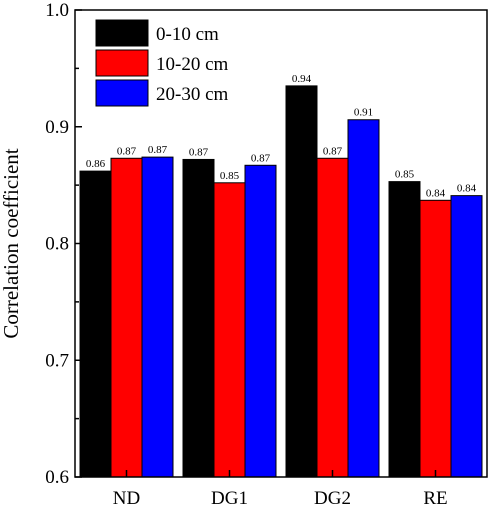  What do you see at coordinates (229, 498) in the screenshot?
I see `x-tick-label: DG1` at bounding box center [229, 498].